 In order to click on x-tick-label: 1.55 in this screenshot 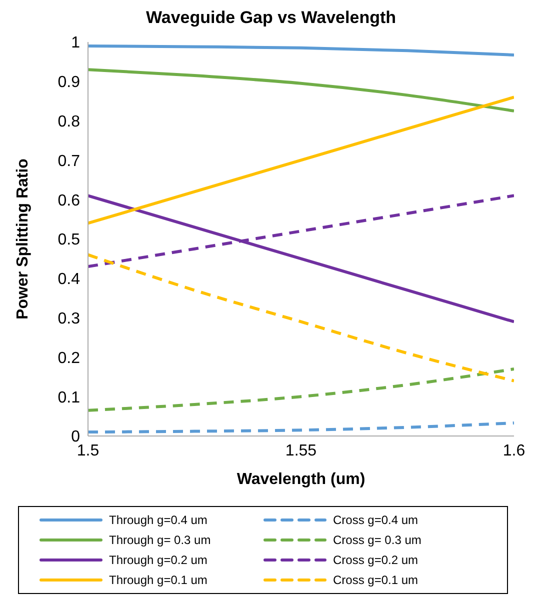, I will do `click(301, 451)`.